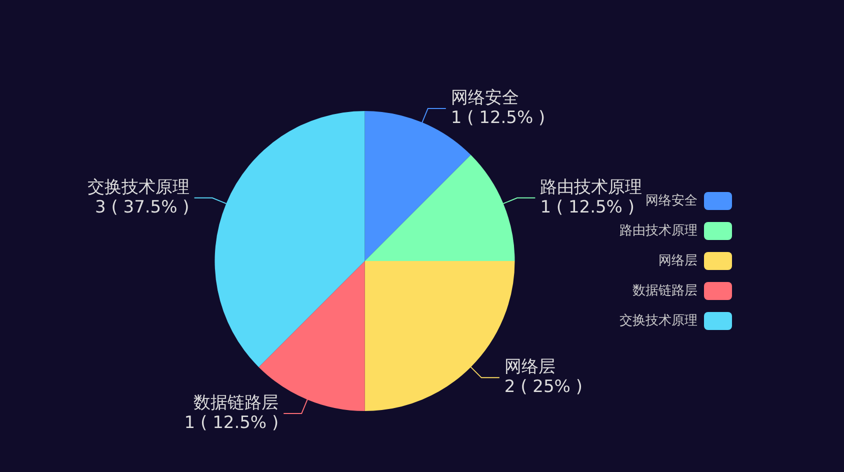 This screenshot has height=472, width=844. Describe the element at coordinates (659, 230) in the screenshot. I see `legend-label: 路由技术原理` at that location.